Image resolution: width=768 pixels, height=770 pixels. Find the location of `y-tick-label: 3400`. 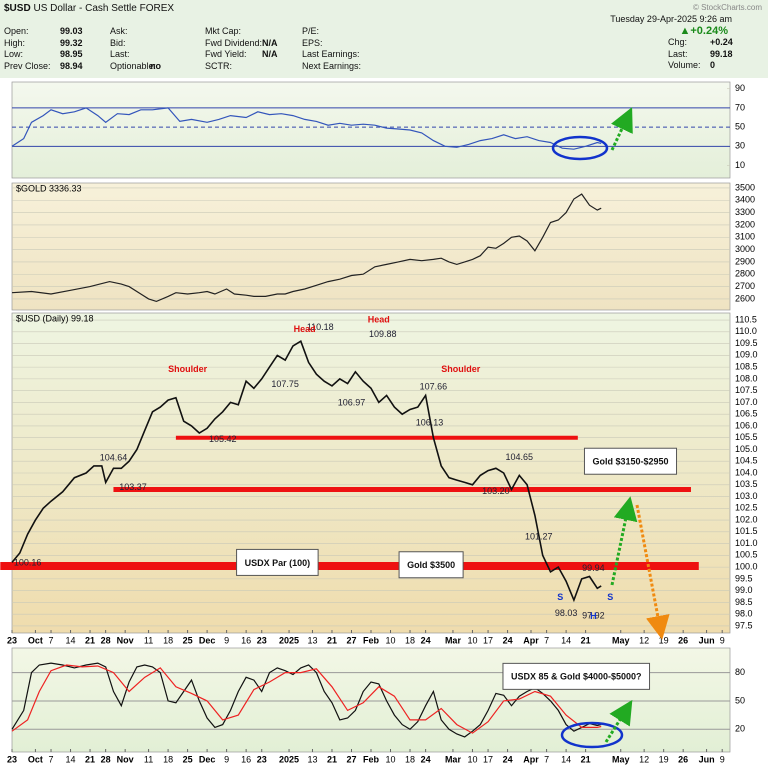

y-tick-label: 3400 is located at coordinates (745, 200).